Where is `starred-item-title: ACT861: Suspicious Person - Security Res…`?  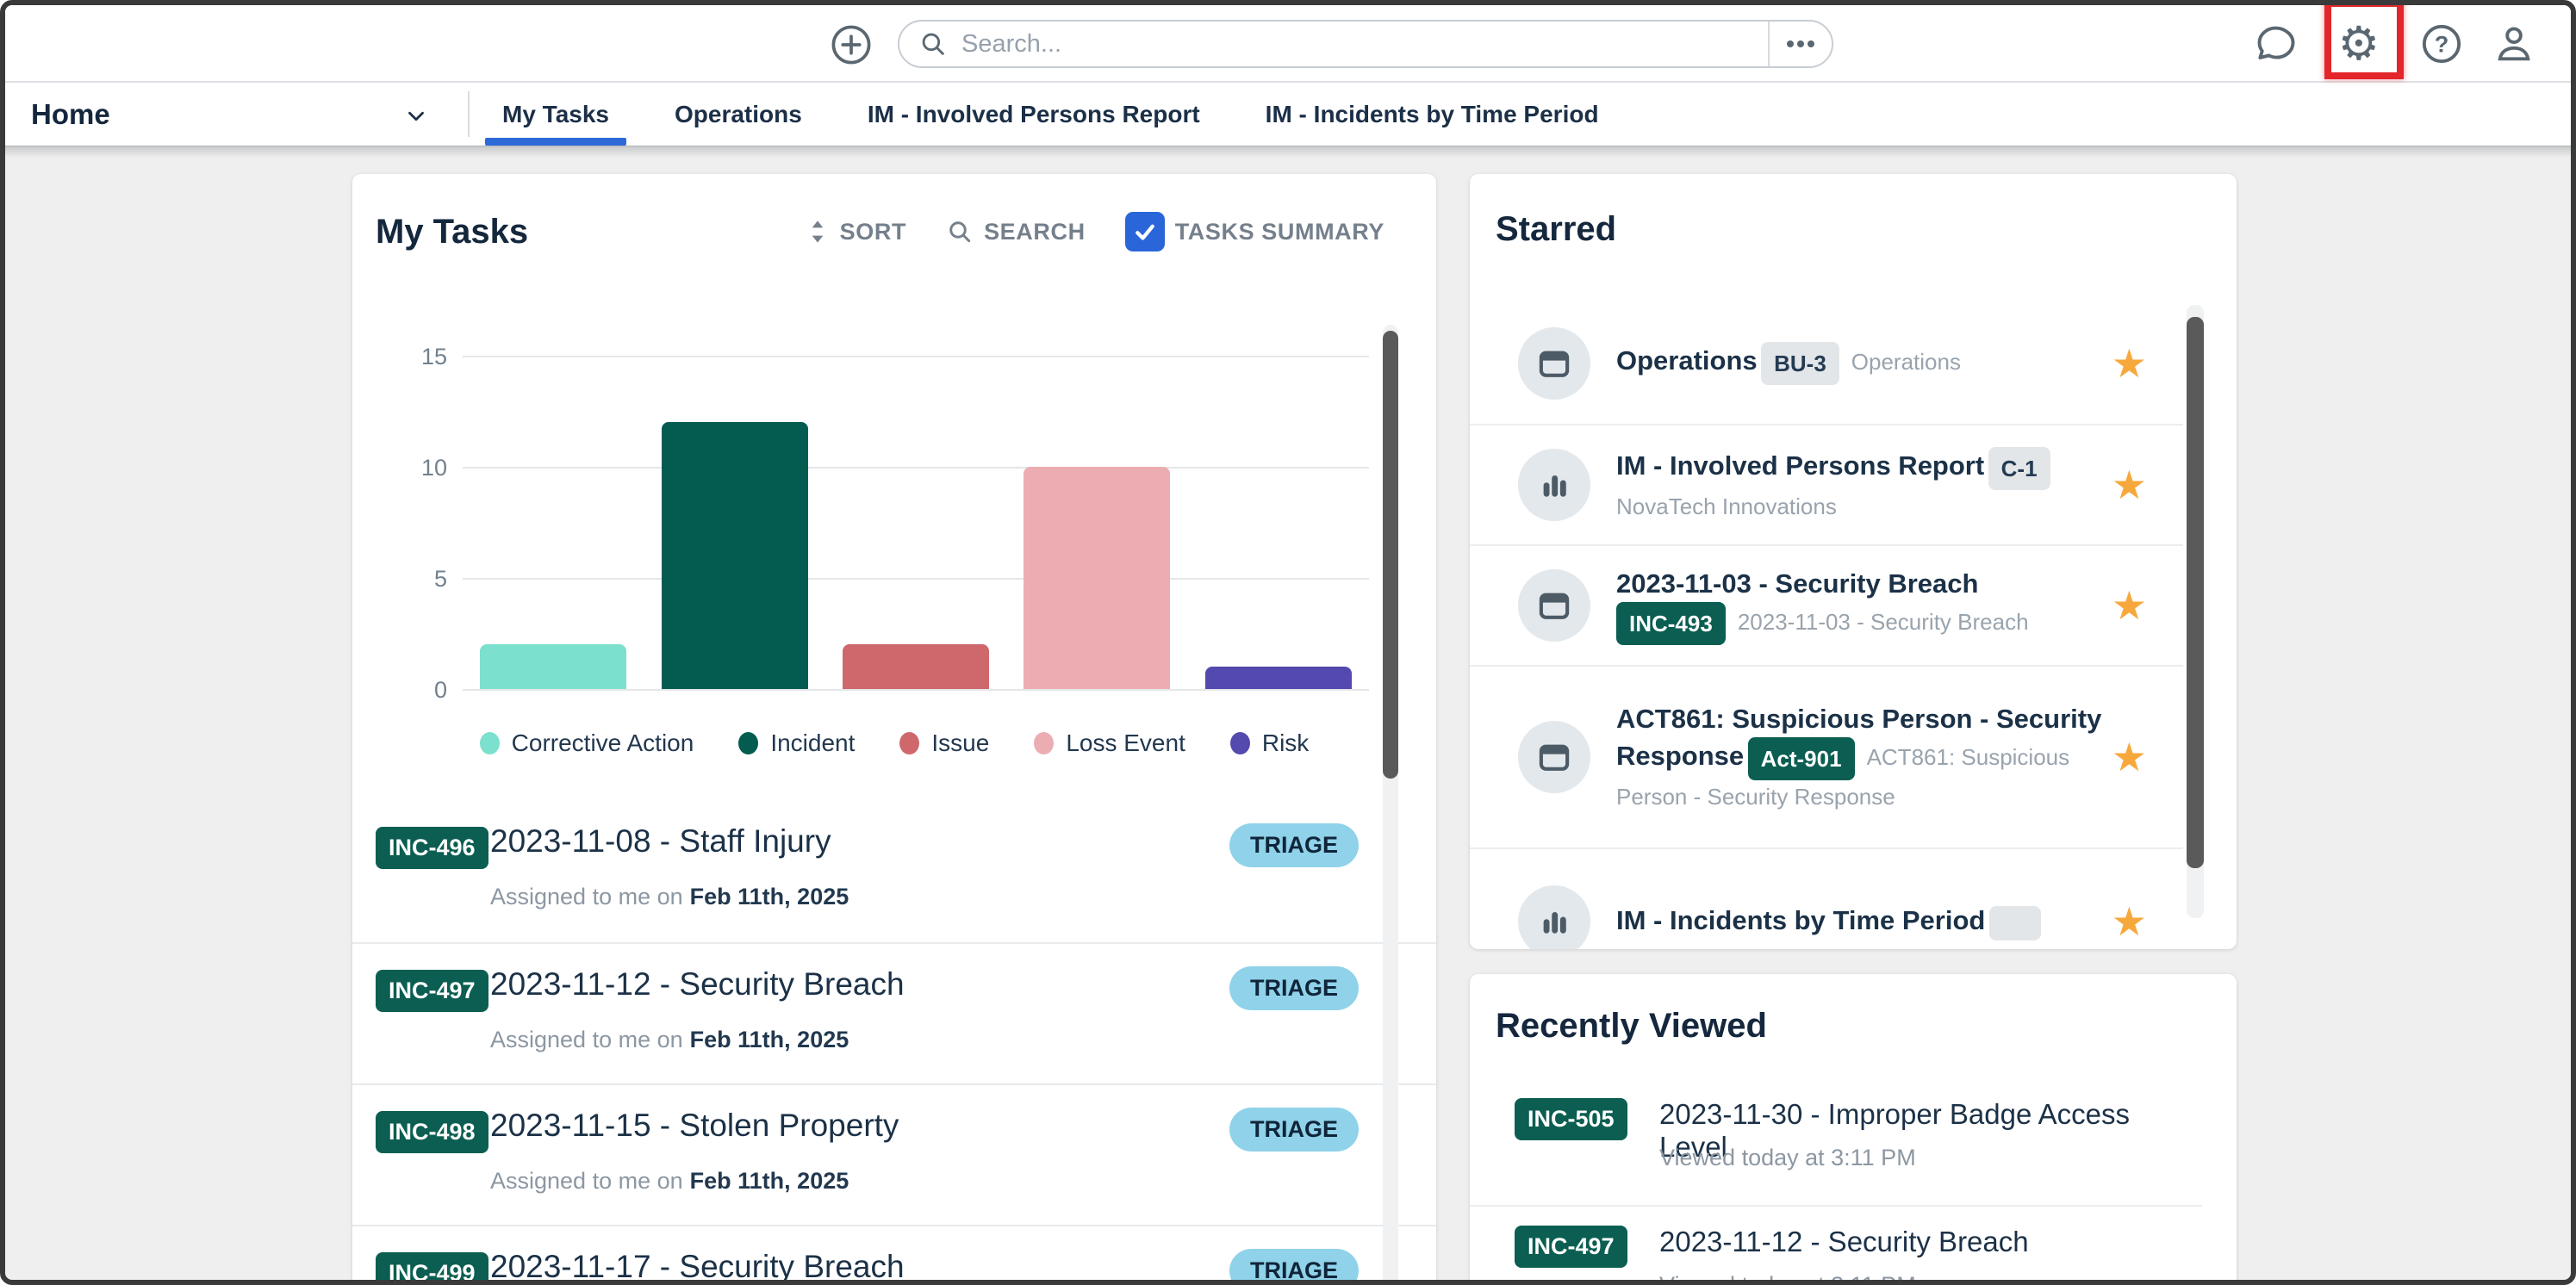
starred-item-title: ACT861: Suspicious Person - Security Res… is located at coordinates (1859, 737).